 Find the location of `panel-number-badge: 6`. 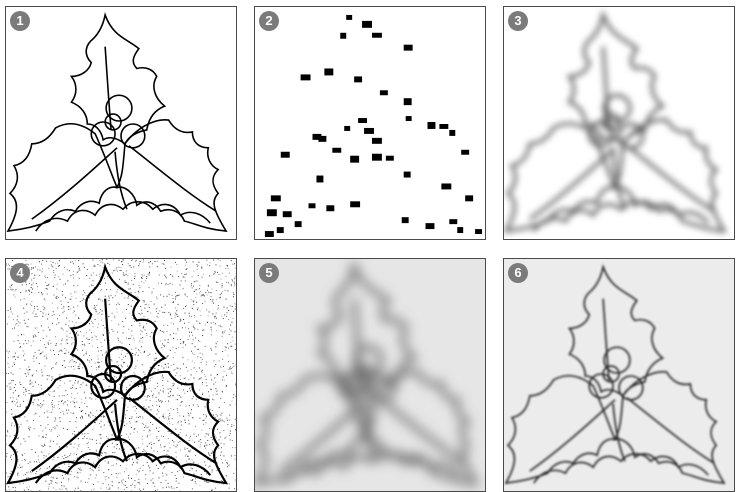

panel-number-badge: 6 is located at coordinates (518, 273).